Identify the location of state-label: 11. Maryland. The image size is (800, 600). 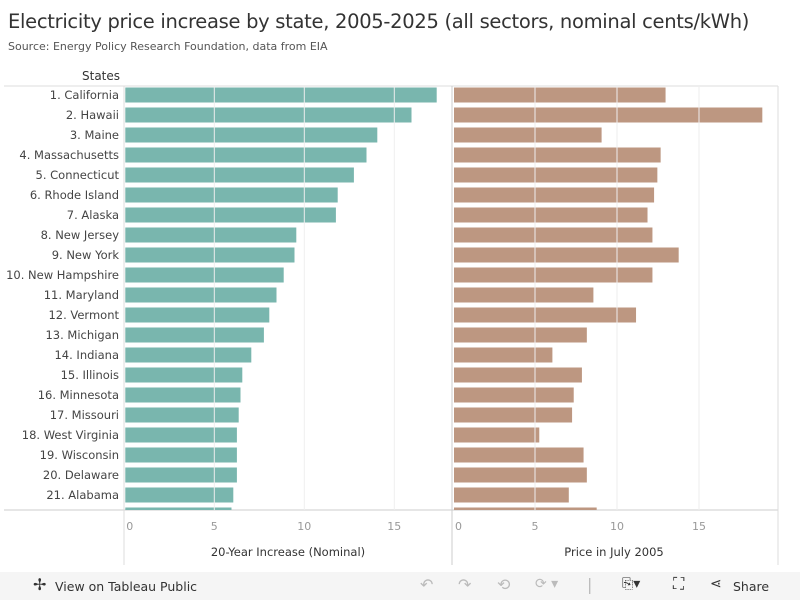
(81, 295).